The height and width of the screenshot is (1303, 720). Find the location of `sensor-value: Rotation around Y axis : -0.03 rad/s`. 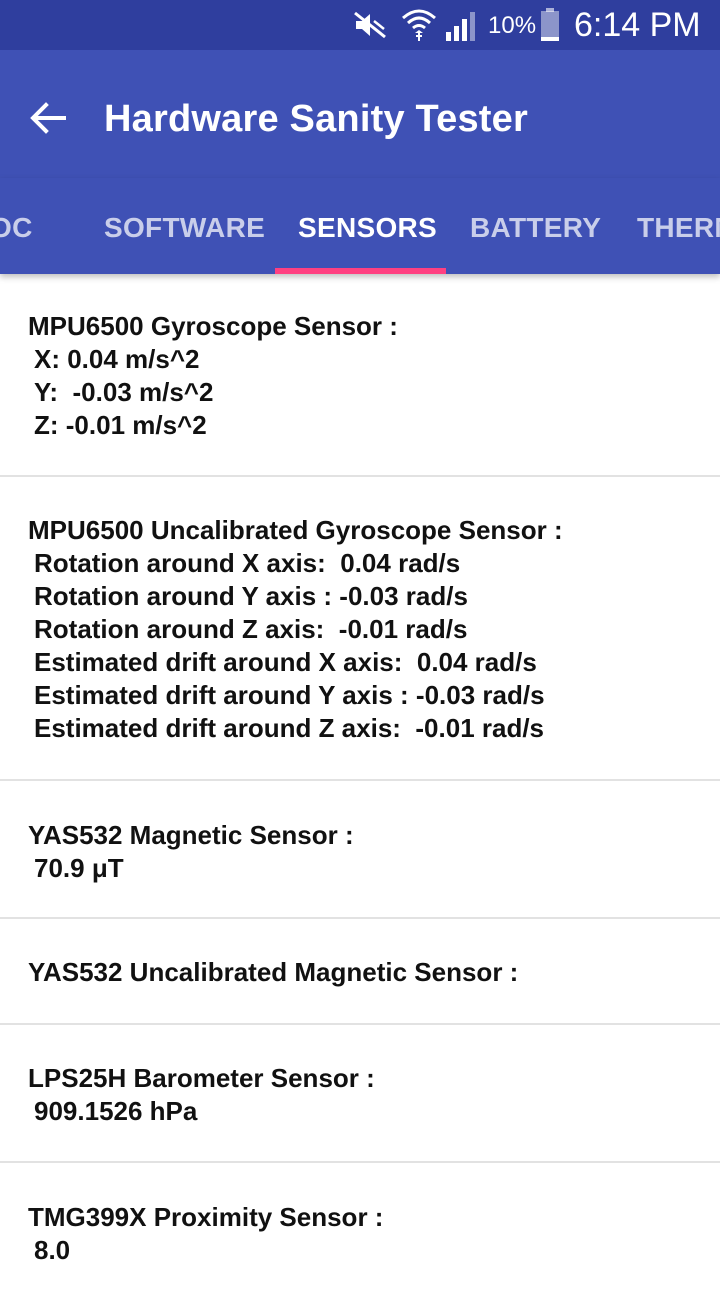

sensor-value: Rotation around Y axis : -0.03 rad/s is located at coordinates (251, 596).